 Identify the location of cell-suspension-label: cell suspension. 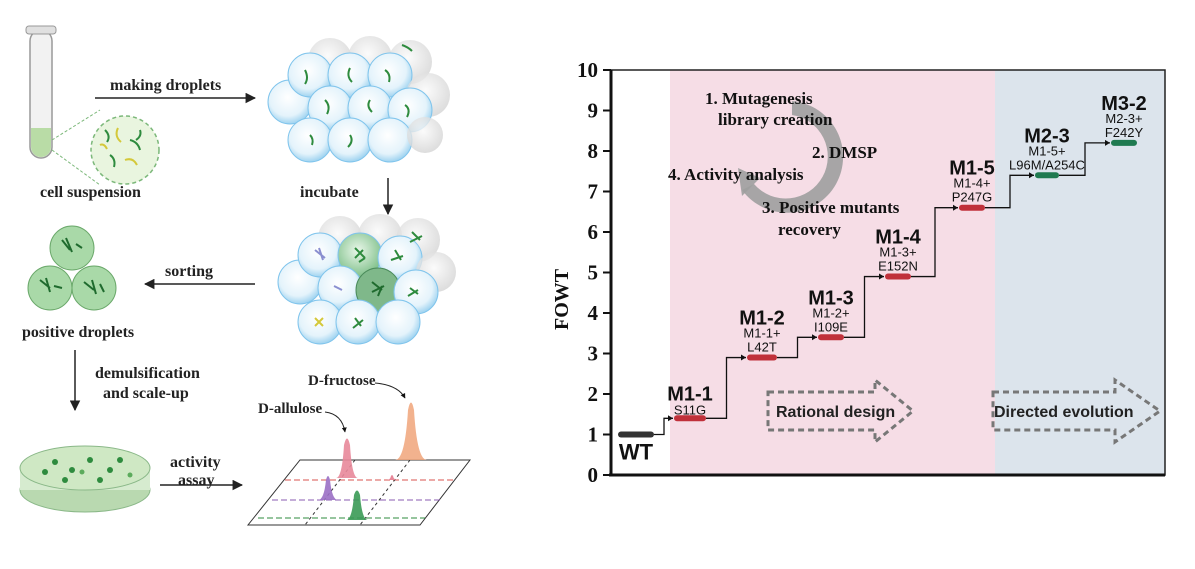
(90, 192).